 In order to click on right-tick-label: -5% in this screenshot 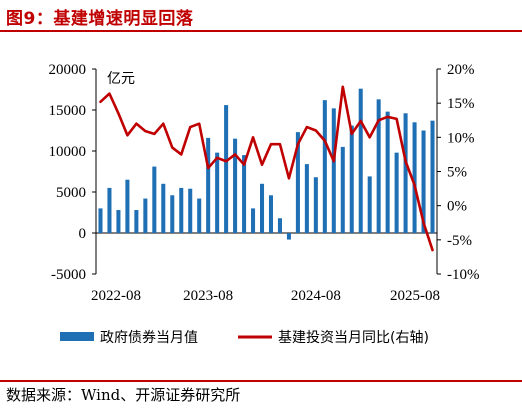, I will do `click(459, 241)`.